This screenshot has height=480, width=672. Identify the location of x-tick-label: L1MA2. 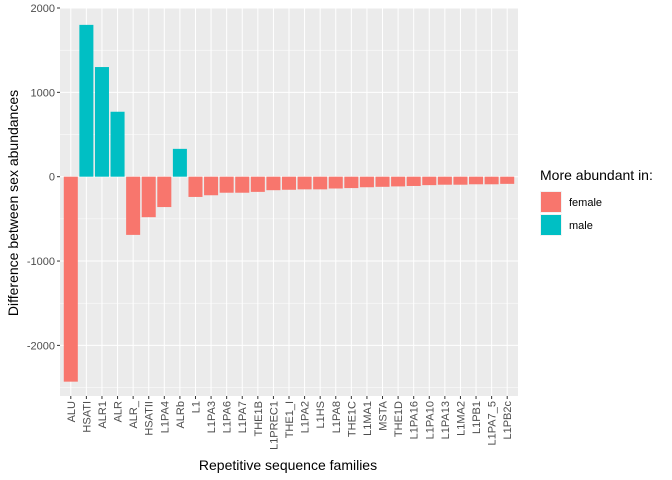
(461, 418).